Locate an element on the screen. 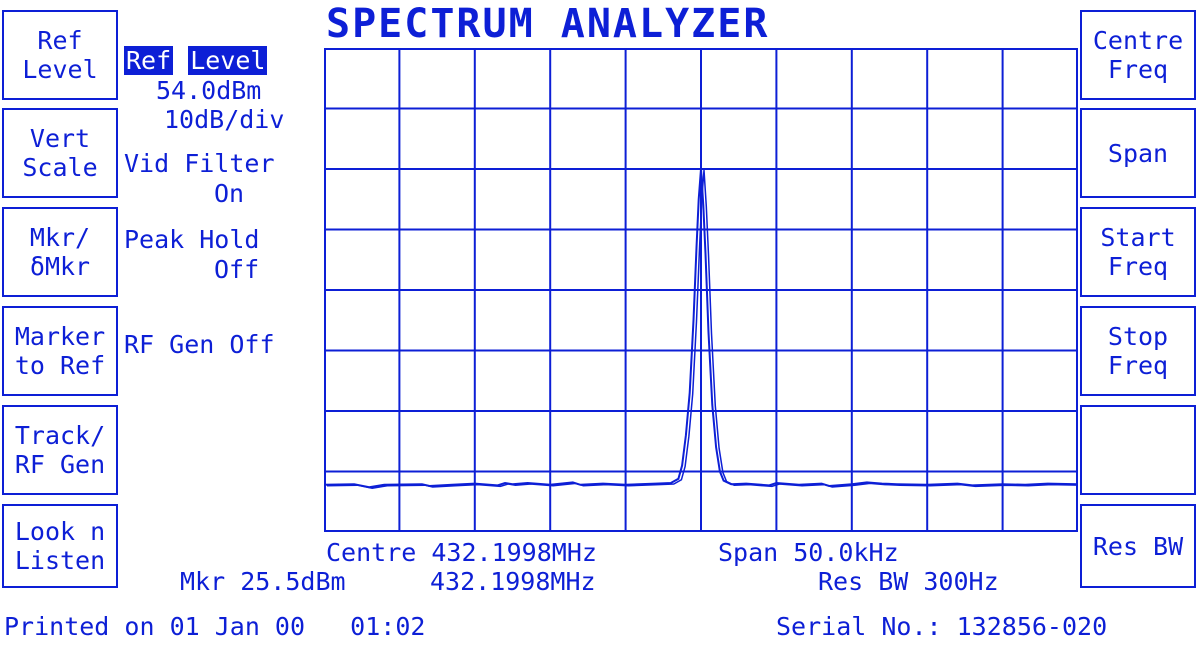 Image resolution: width=1200 pixels, height=648 pixels. ref-level-button: Ref Level is located at coordinates (60, 55).